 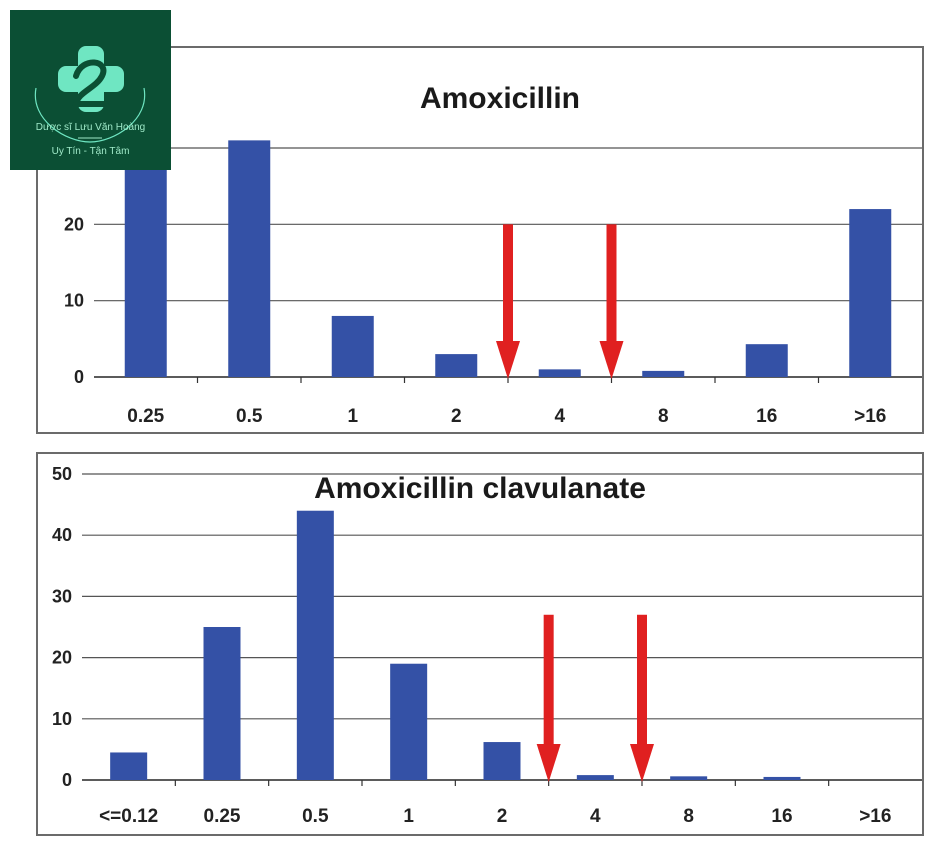 I want to click on logo-slogan: Uy Tín - Tận Tâm, so click(x=90, y=151).